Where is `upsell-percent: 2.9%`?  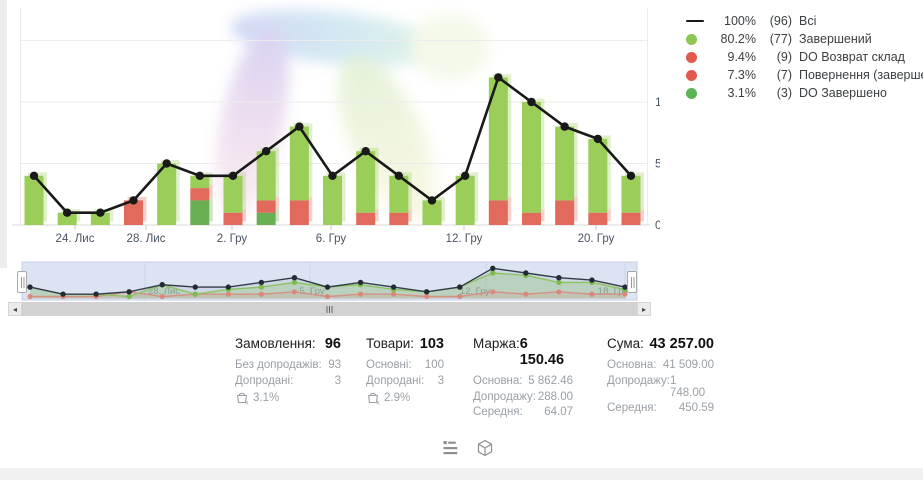
upsell-percent: 2.9% is located at coordinates (397, 397).